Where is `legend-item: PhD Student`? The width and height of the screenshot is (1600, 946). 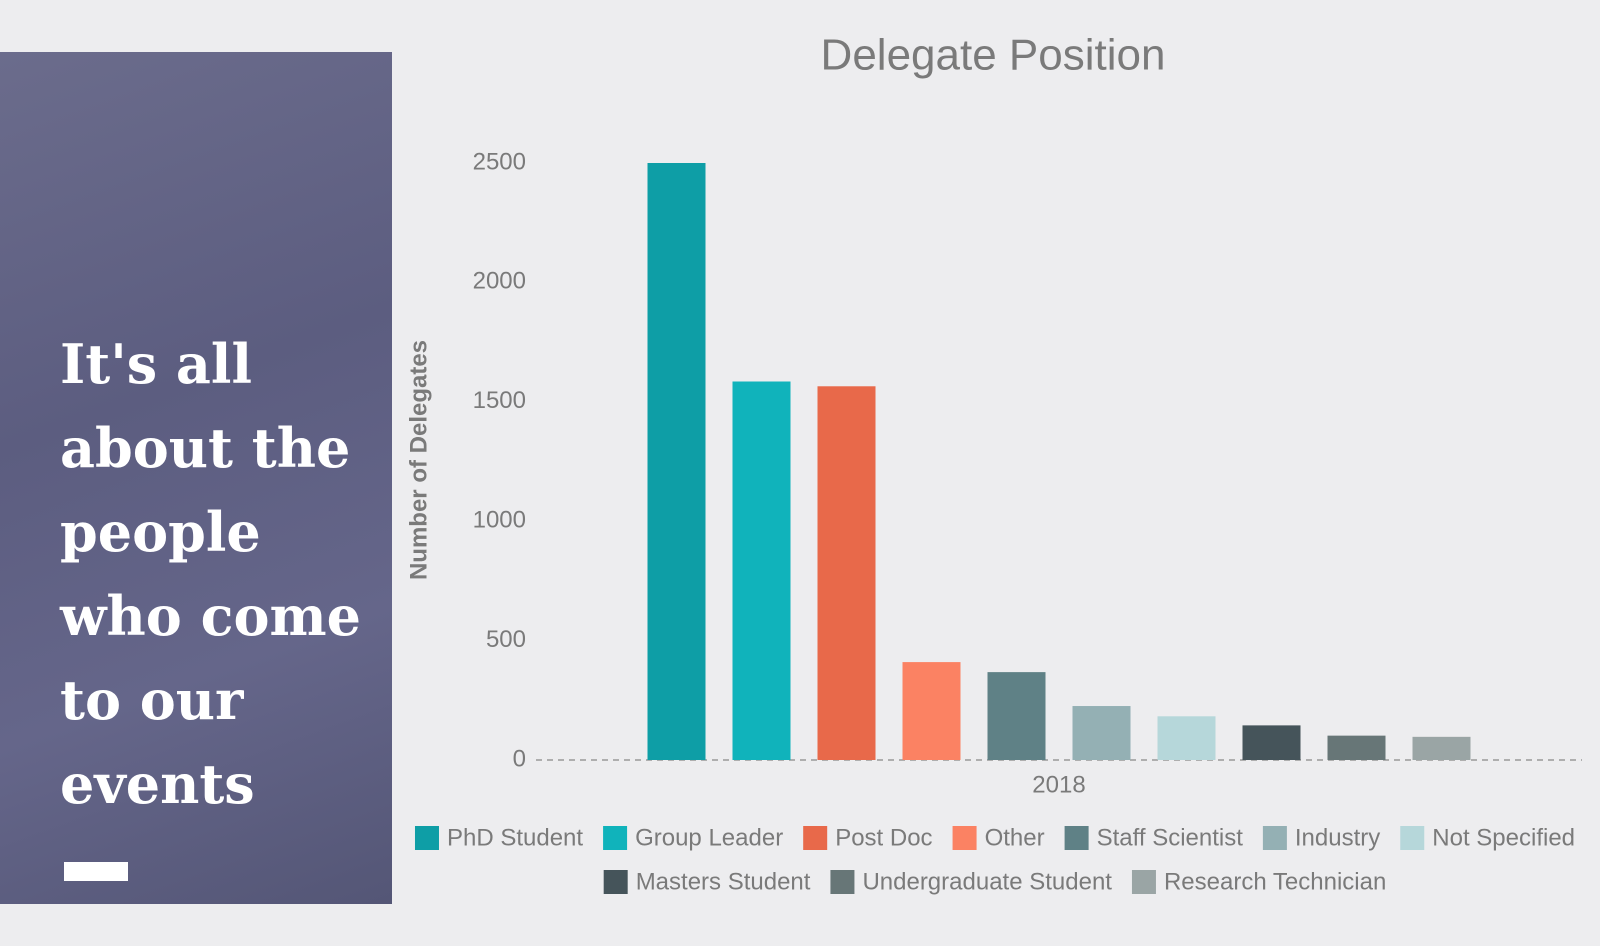
legend-item: PhD Student is located at coordinates (498, 837).